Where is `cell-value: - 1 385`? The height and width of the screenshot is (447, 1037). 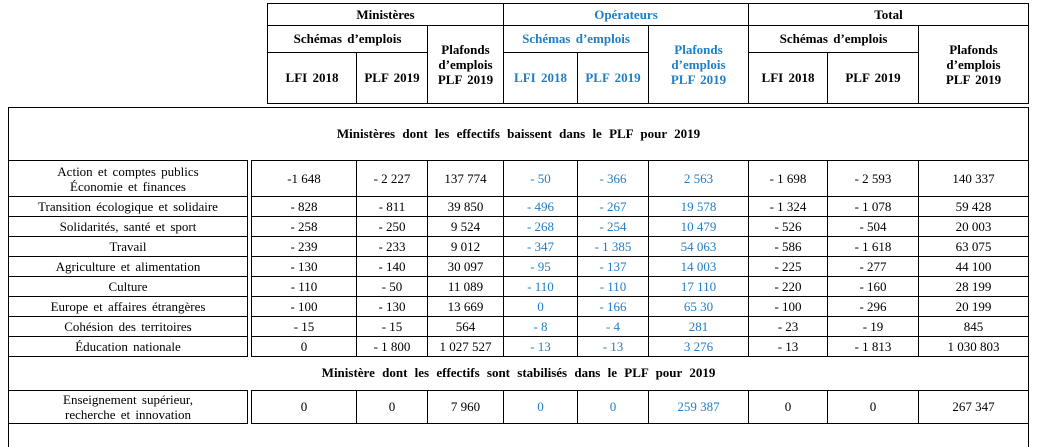 cell-value: - 1 385 is located at coordinates (613, 246).